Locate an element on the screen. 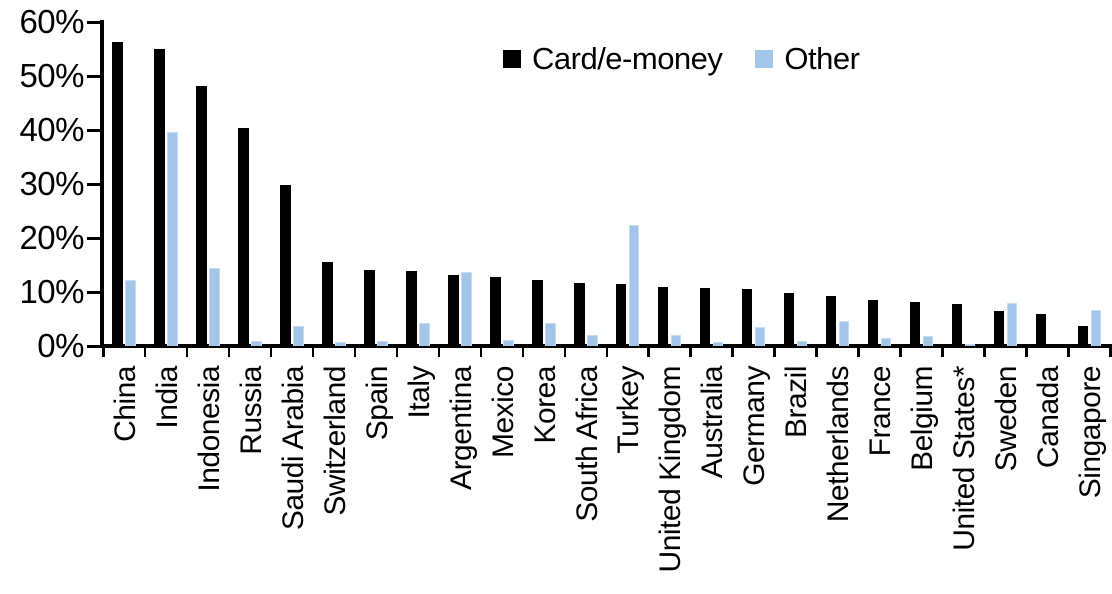  category-label-sweden: Sweden is located at coordinates (1007, 419).